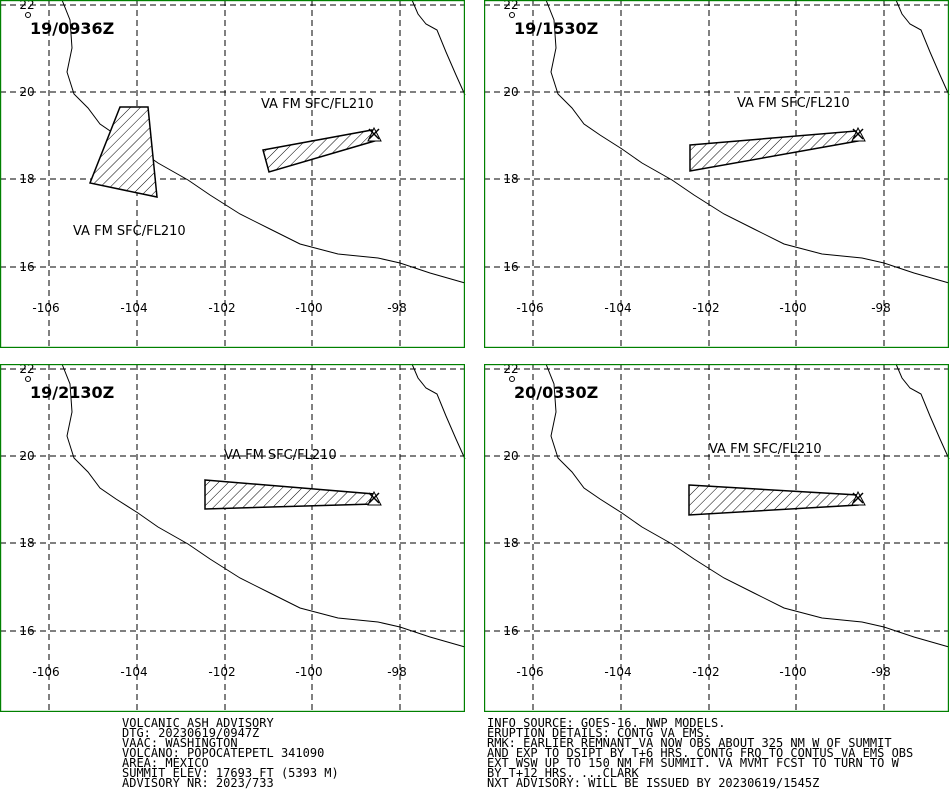 The height and width of the screenshot is (812, 950). What do you see at coordinates (556, 28) in the screenshot?
I see `valid-time: 19/1530Z` at bounding box center [556, 28].